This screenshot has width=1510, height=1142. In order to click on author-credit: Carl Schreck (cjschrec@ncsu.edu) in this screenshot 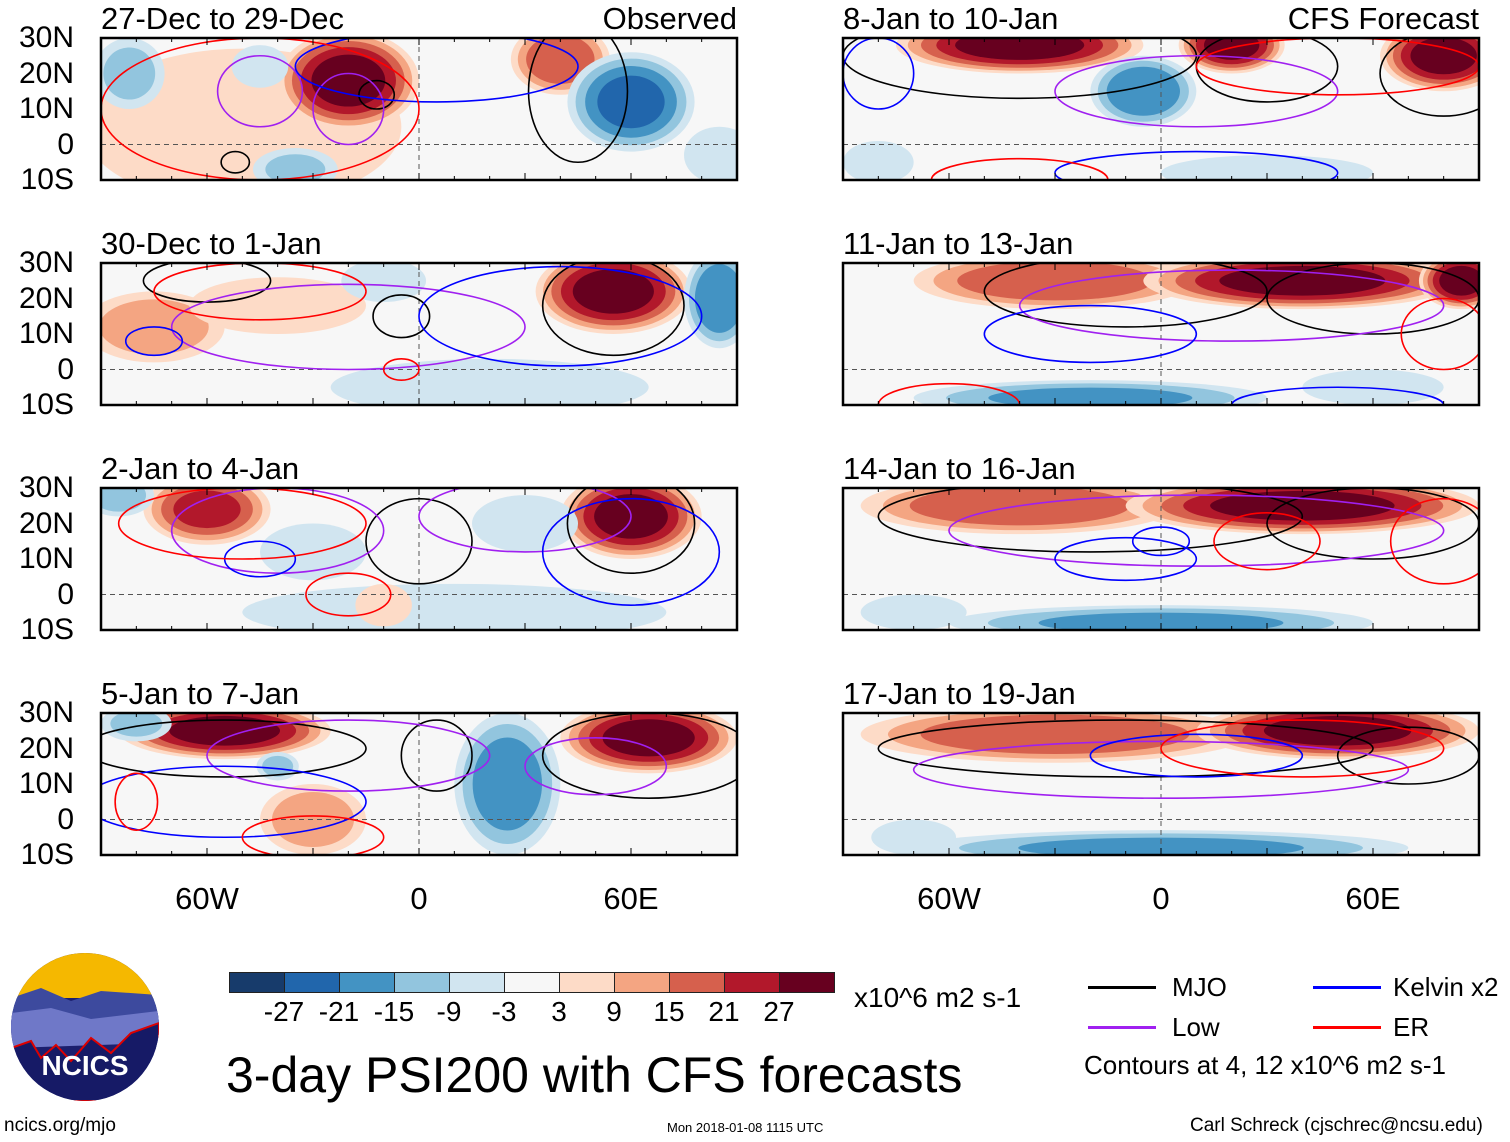, I will do `click(1336, 1125)`.